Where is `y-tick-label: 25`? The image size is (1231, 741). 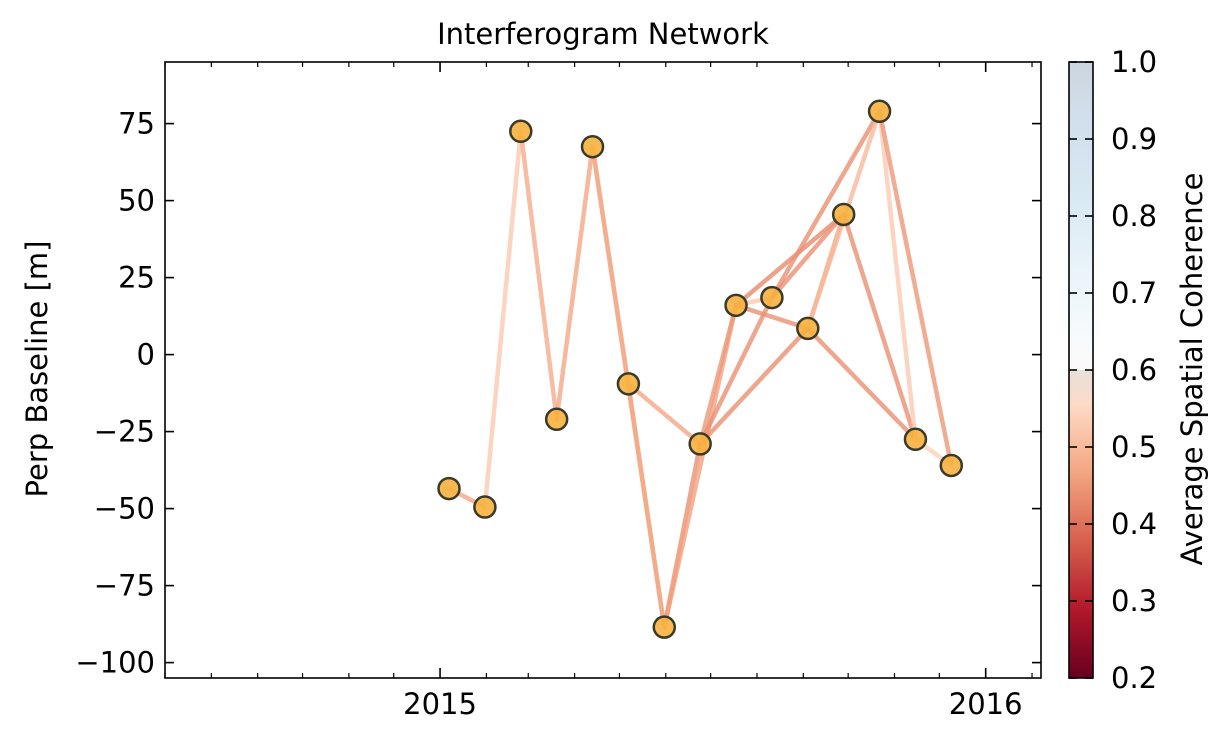
y-tick-label: 25 is located at coordinates (136, 278).